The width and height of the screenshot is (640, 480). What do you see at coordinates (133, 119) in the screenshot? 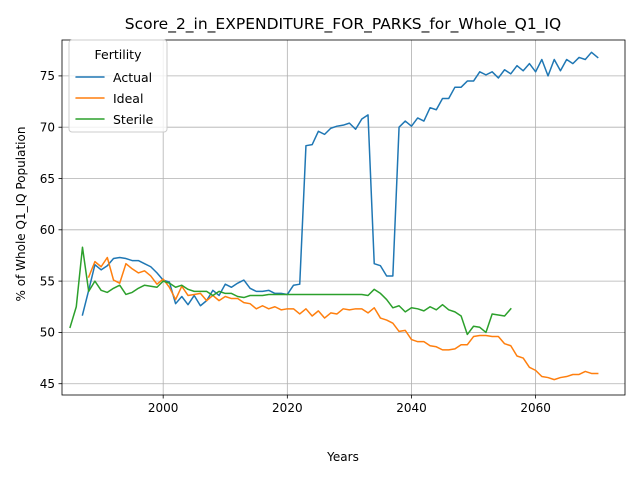
I see `legend-label-sterile: Sterile` at bounding box center [133, 119].